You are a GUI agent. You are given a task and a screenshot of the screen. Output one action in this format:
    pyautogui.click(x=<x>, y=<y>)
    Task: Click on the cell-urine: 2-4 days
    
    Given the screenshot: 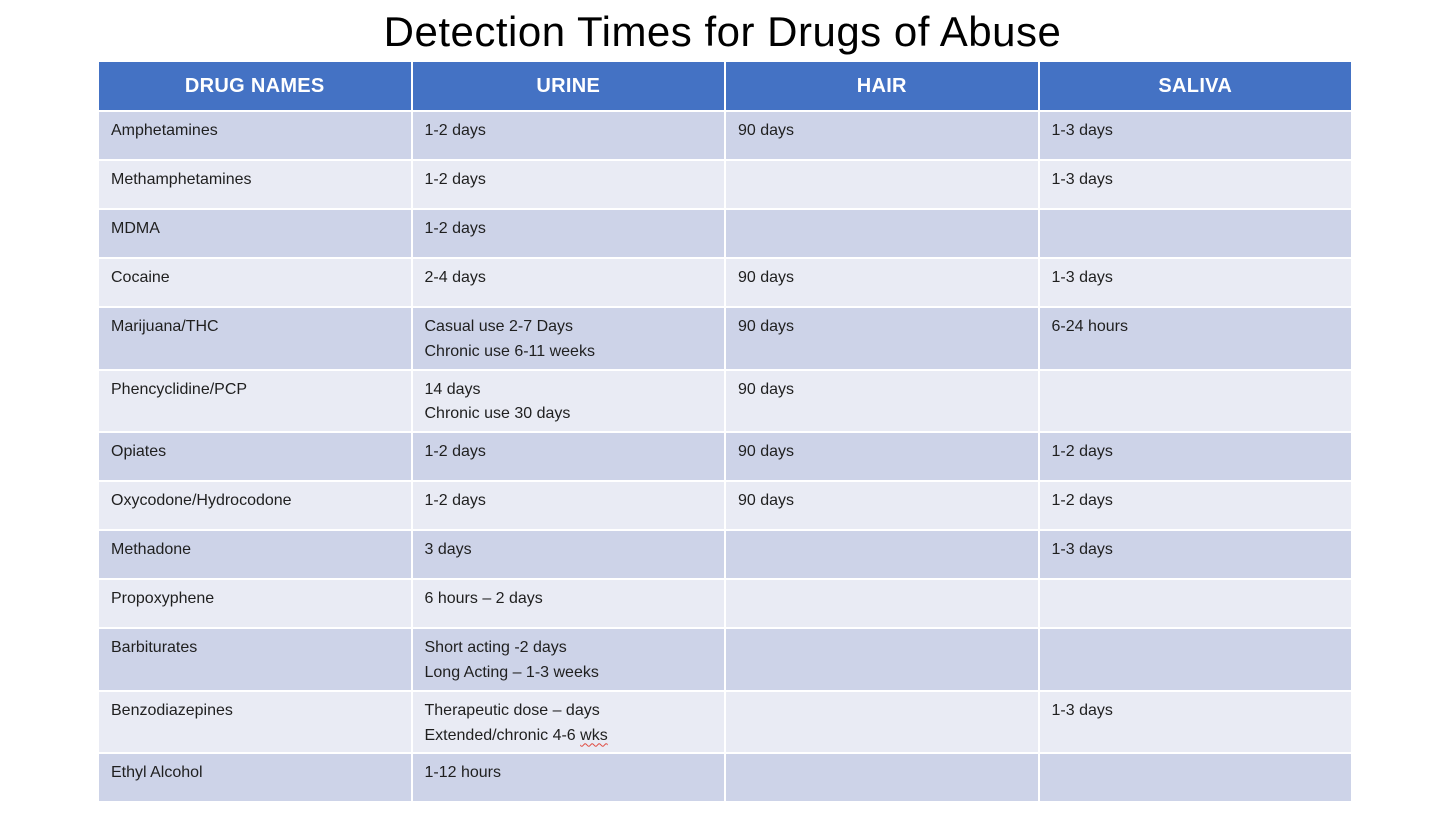 What is the action you would take?
    pyautogui.click(x=568, y=282)
    